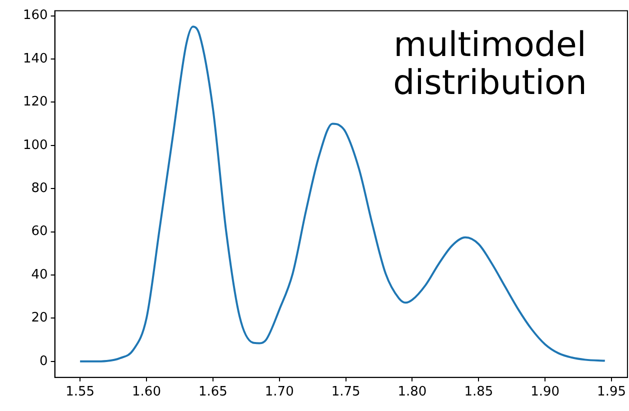 This screenshot has height=411, width=629. What do you see at coordinates (39, 318) in the screenshot?
I see `y-tick-label: 20` at bounding box center [39, 318].